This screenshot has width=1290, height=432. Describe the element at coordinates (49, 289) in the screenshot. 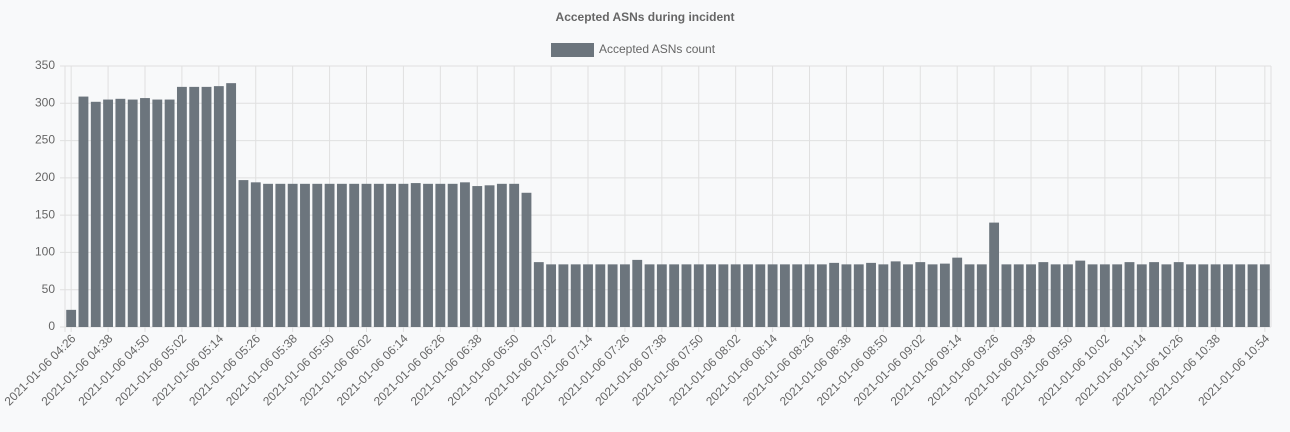

I see `y-tick-label: 50` at that location.